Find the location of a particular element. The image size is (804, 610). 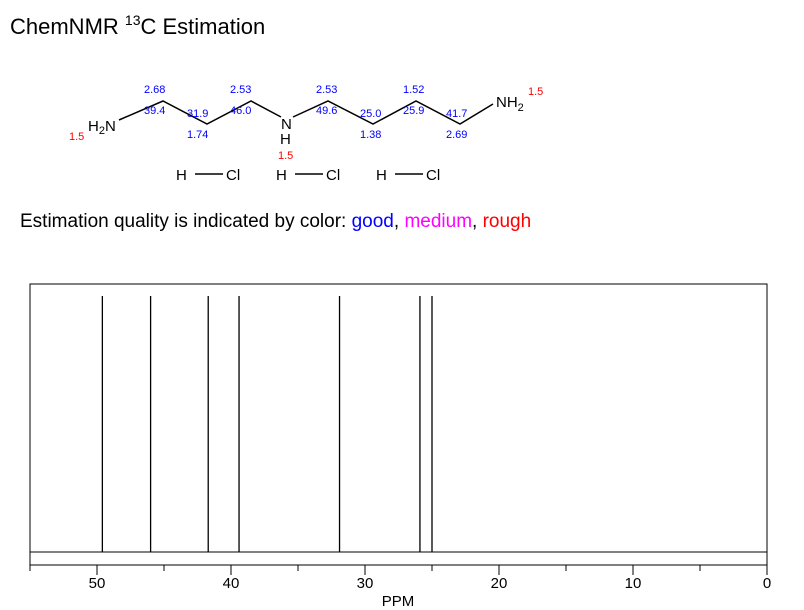

carbon-1-c-shift: 39.4 is located at coordinates (154, 111).